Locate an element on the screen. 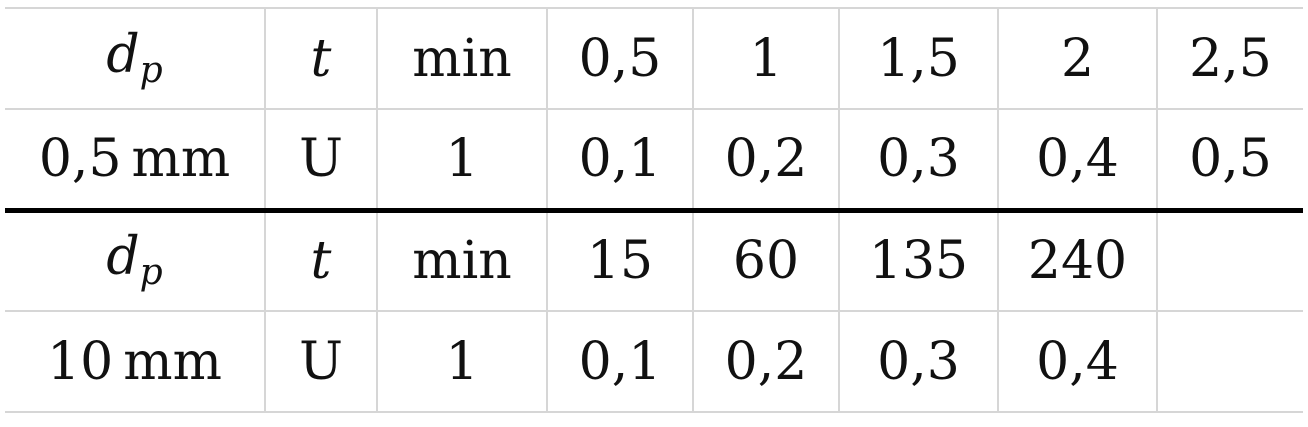 This screenshot has width=1308, height=427. cell-value: 60 is located at coordinates (766, 259).